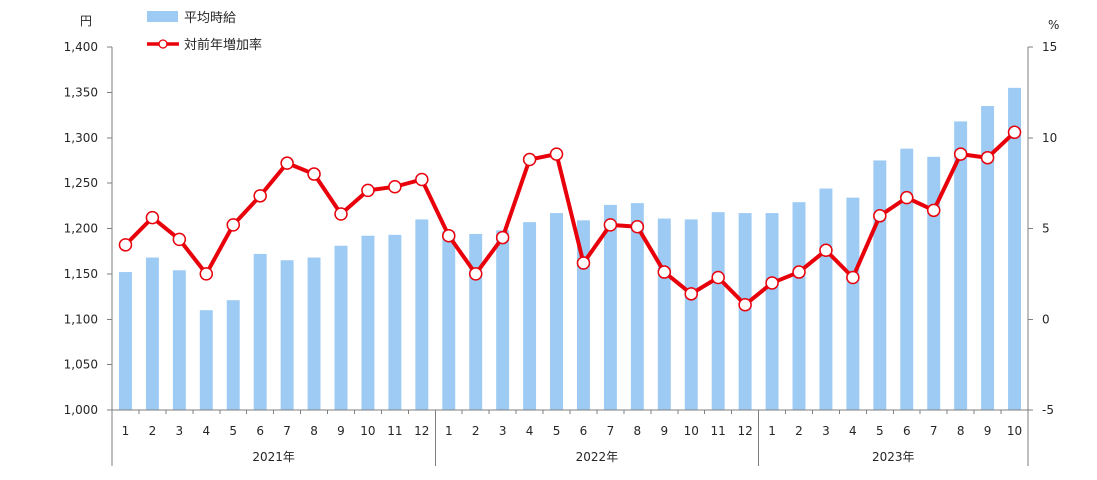 The image size is (1097, 480). I want to click on y-right-tick-label: 15, so click(1049, 47).